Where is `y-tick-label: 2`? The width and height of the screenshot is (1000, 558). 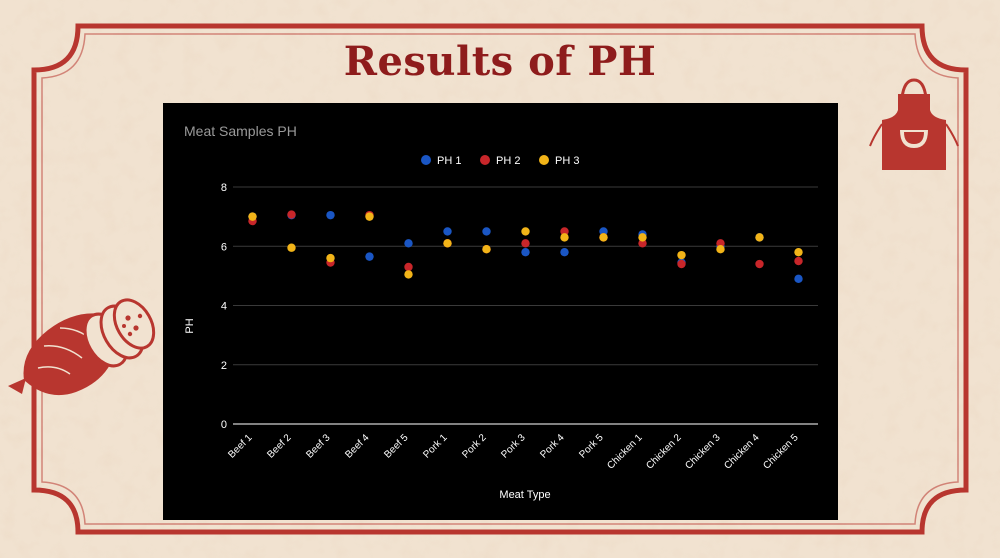 y-tick-label: 2 is located at coordinates (224, 366).